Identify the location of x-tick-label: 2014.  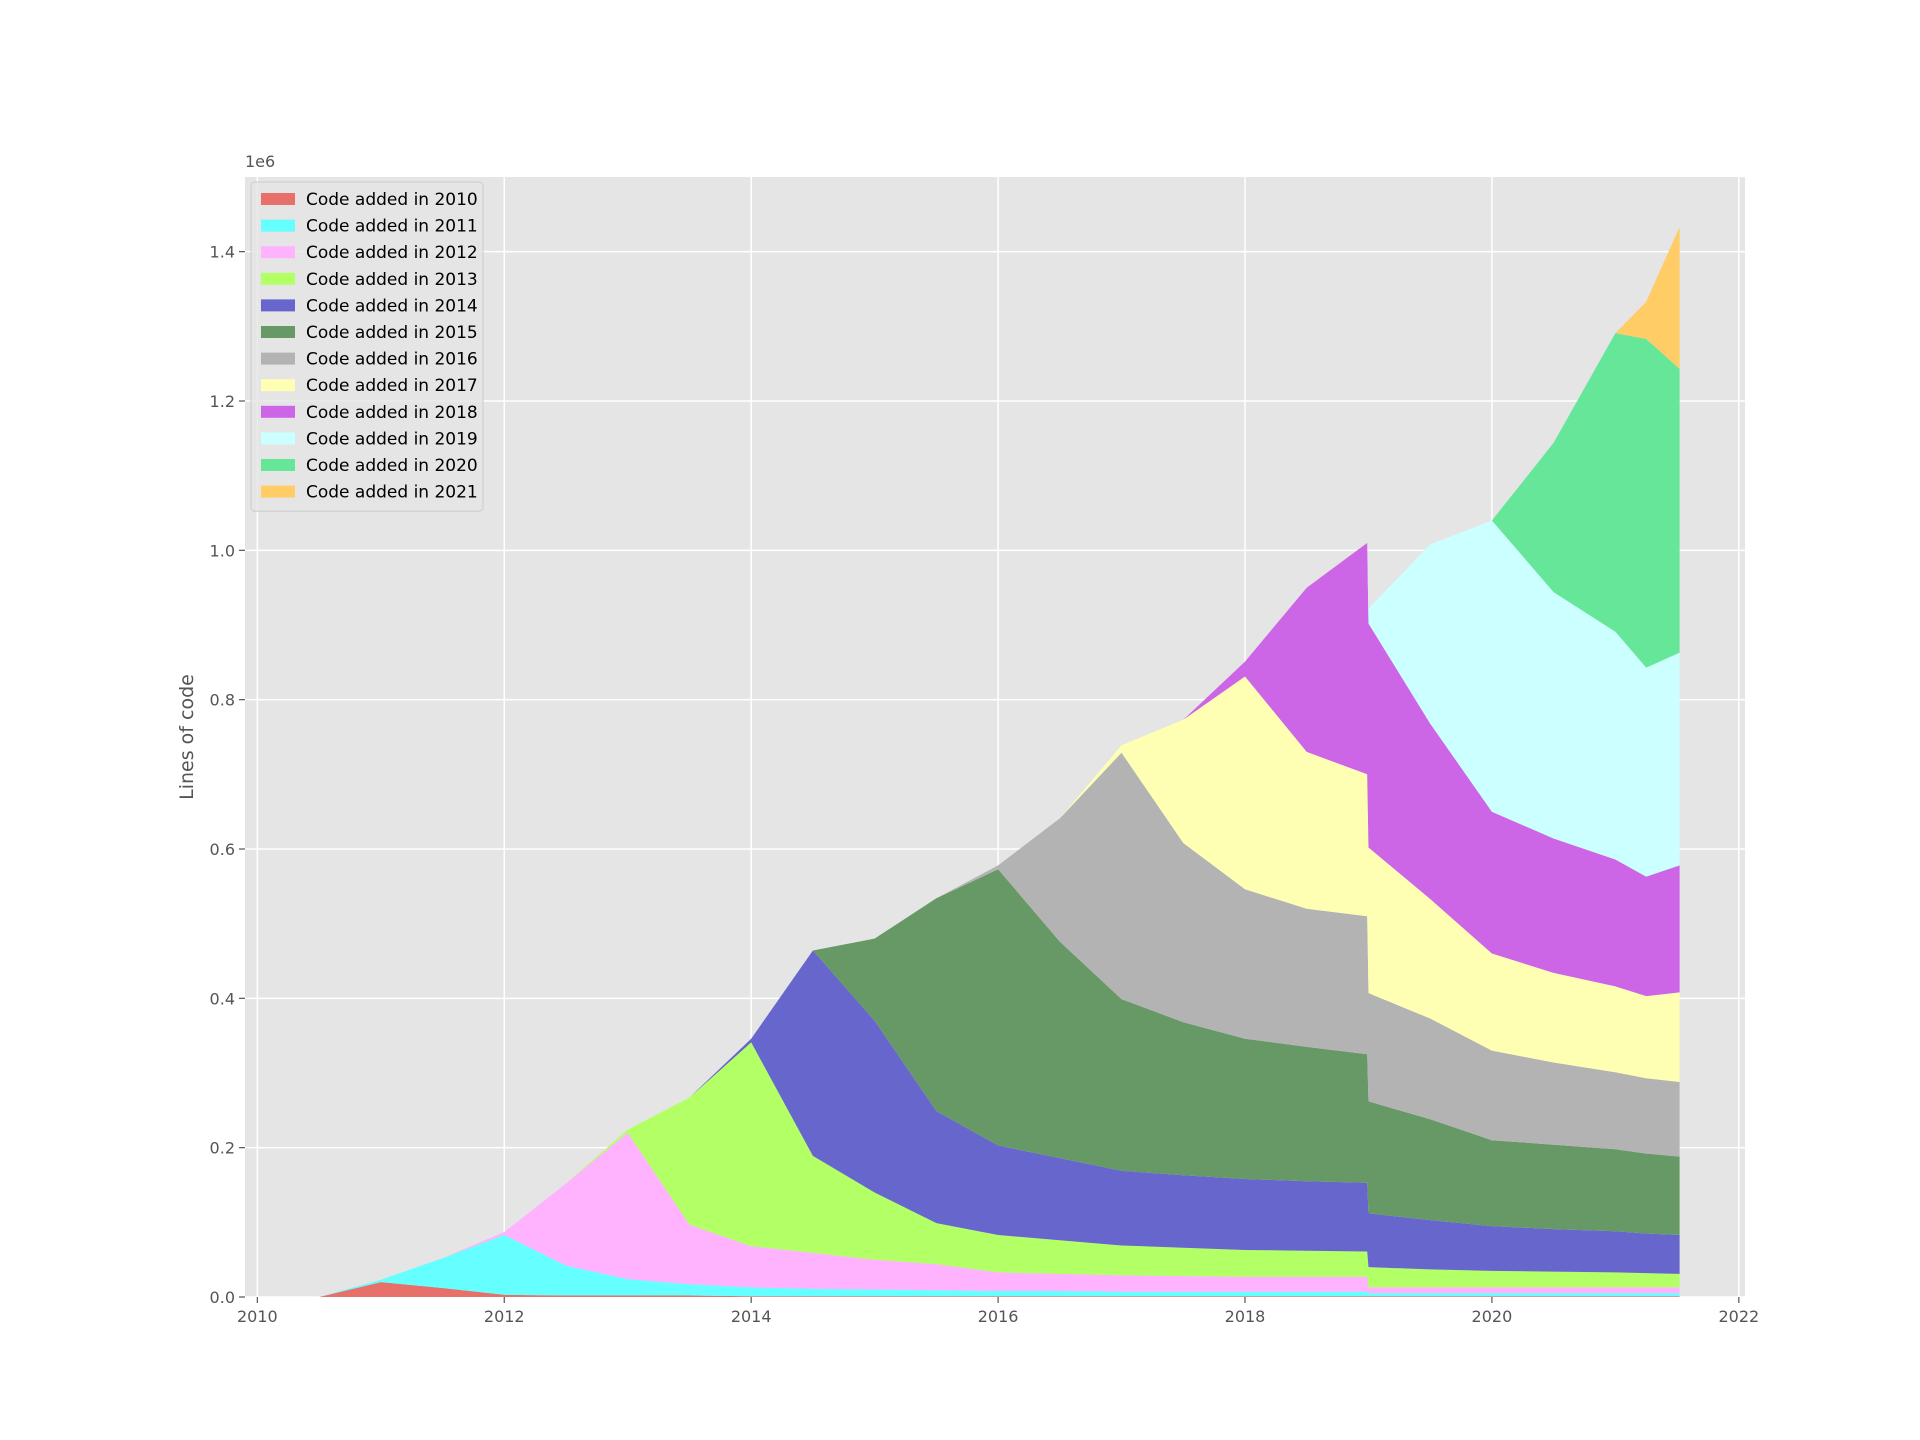
(751, 1316).